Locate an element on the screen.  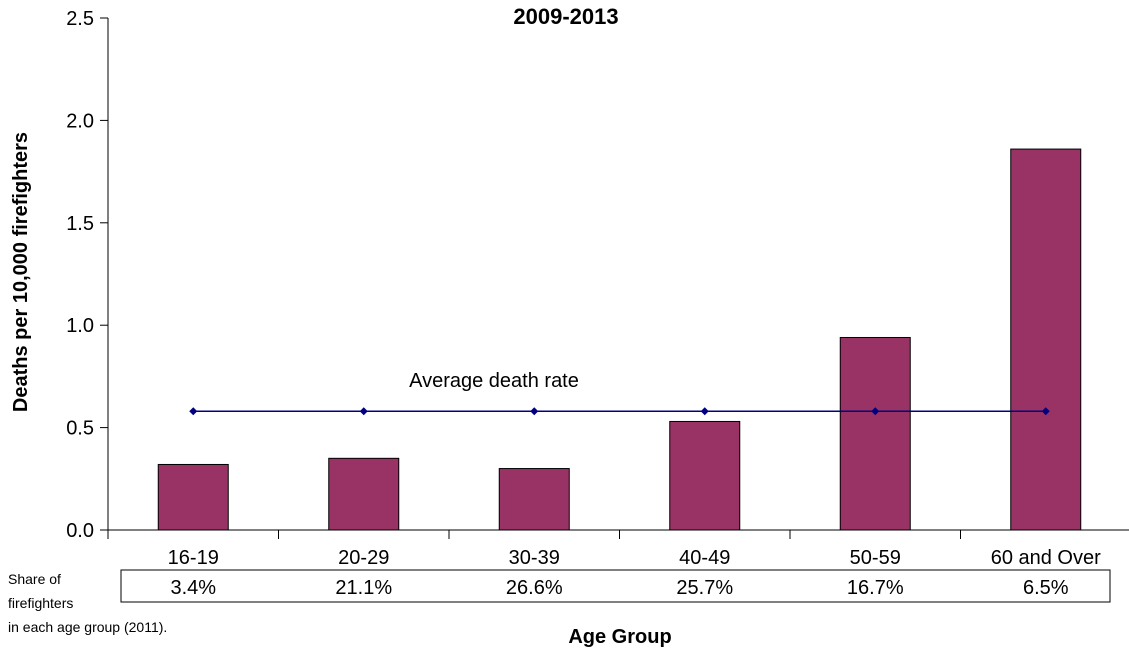
share-table-border is located at coordinates (615, 586).